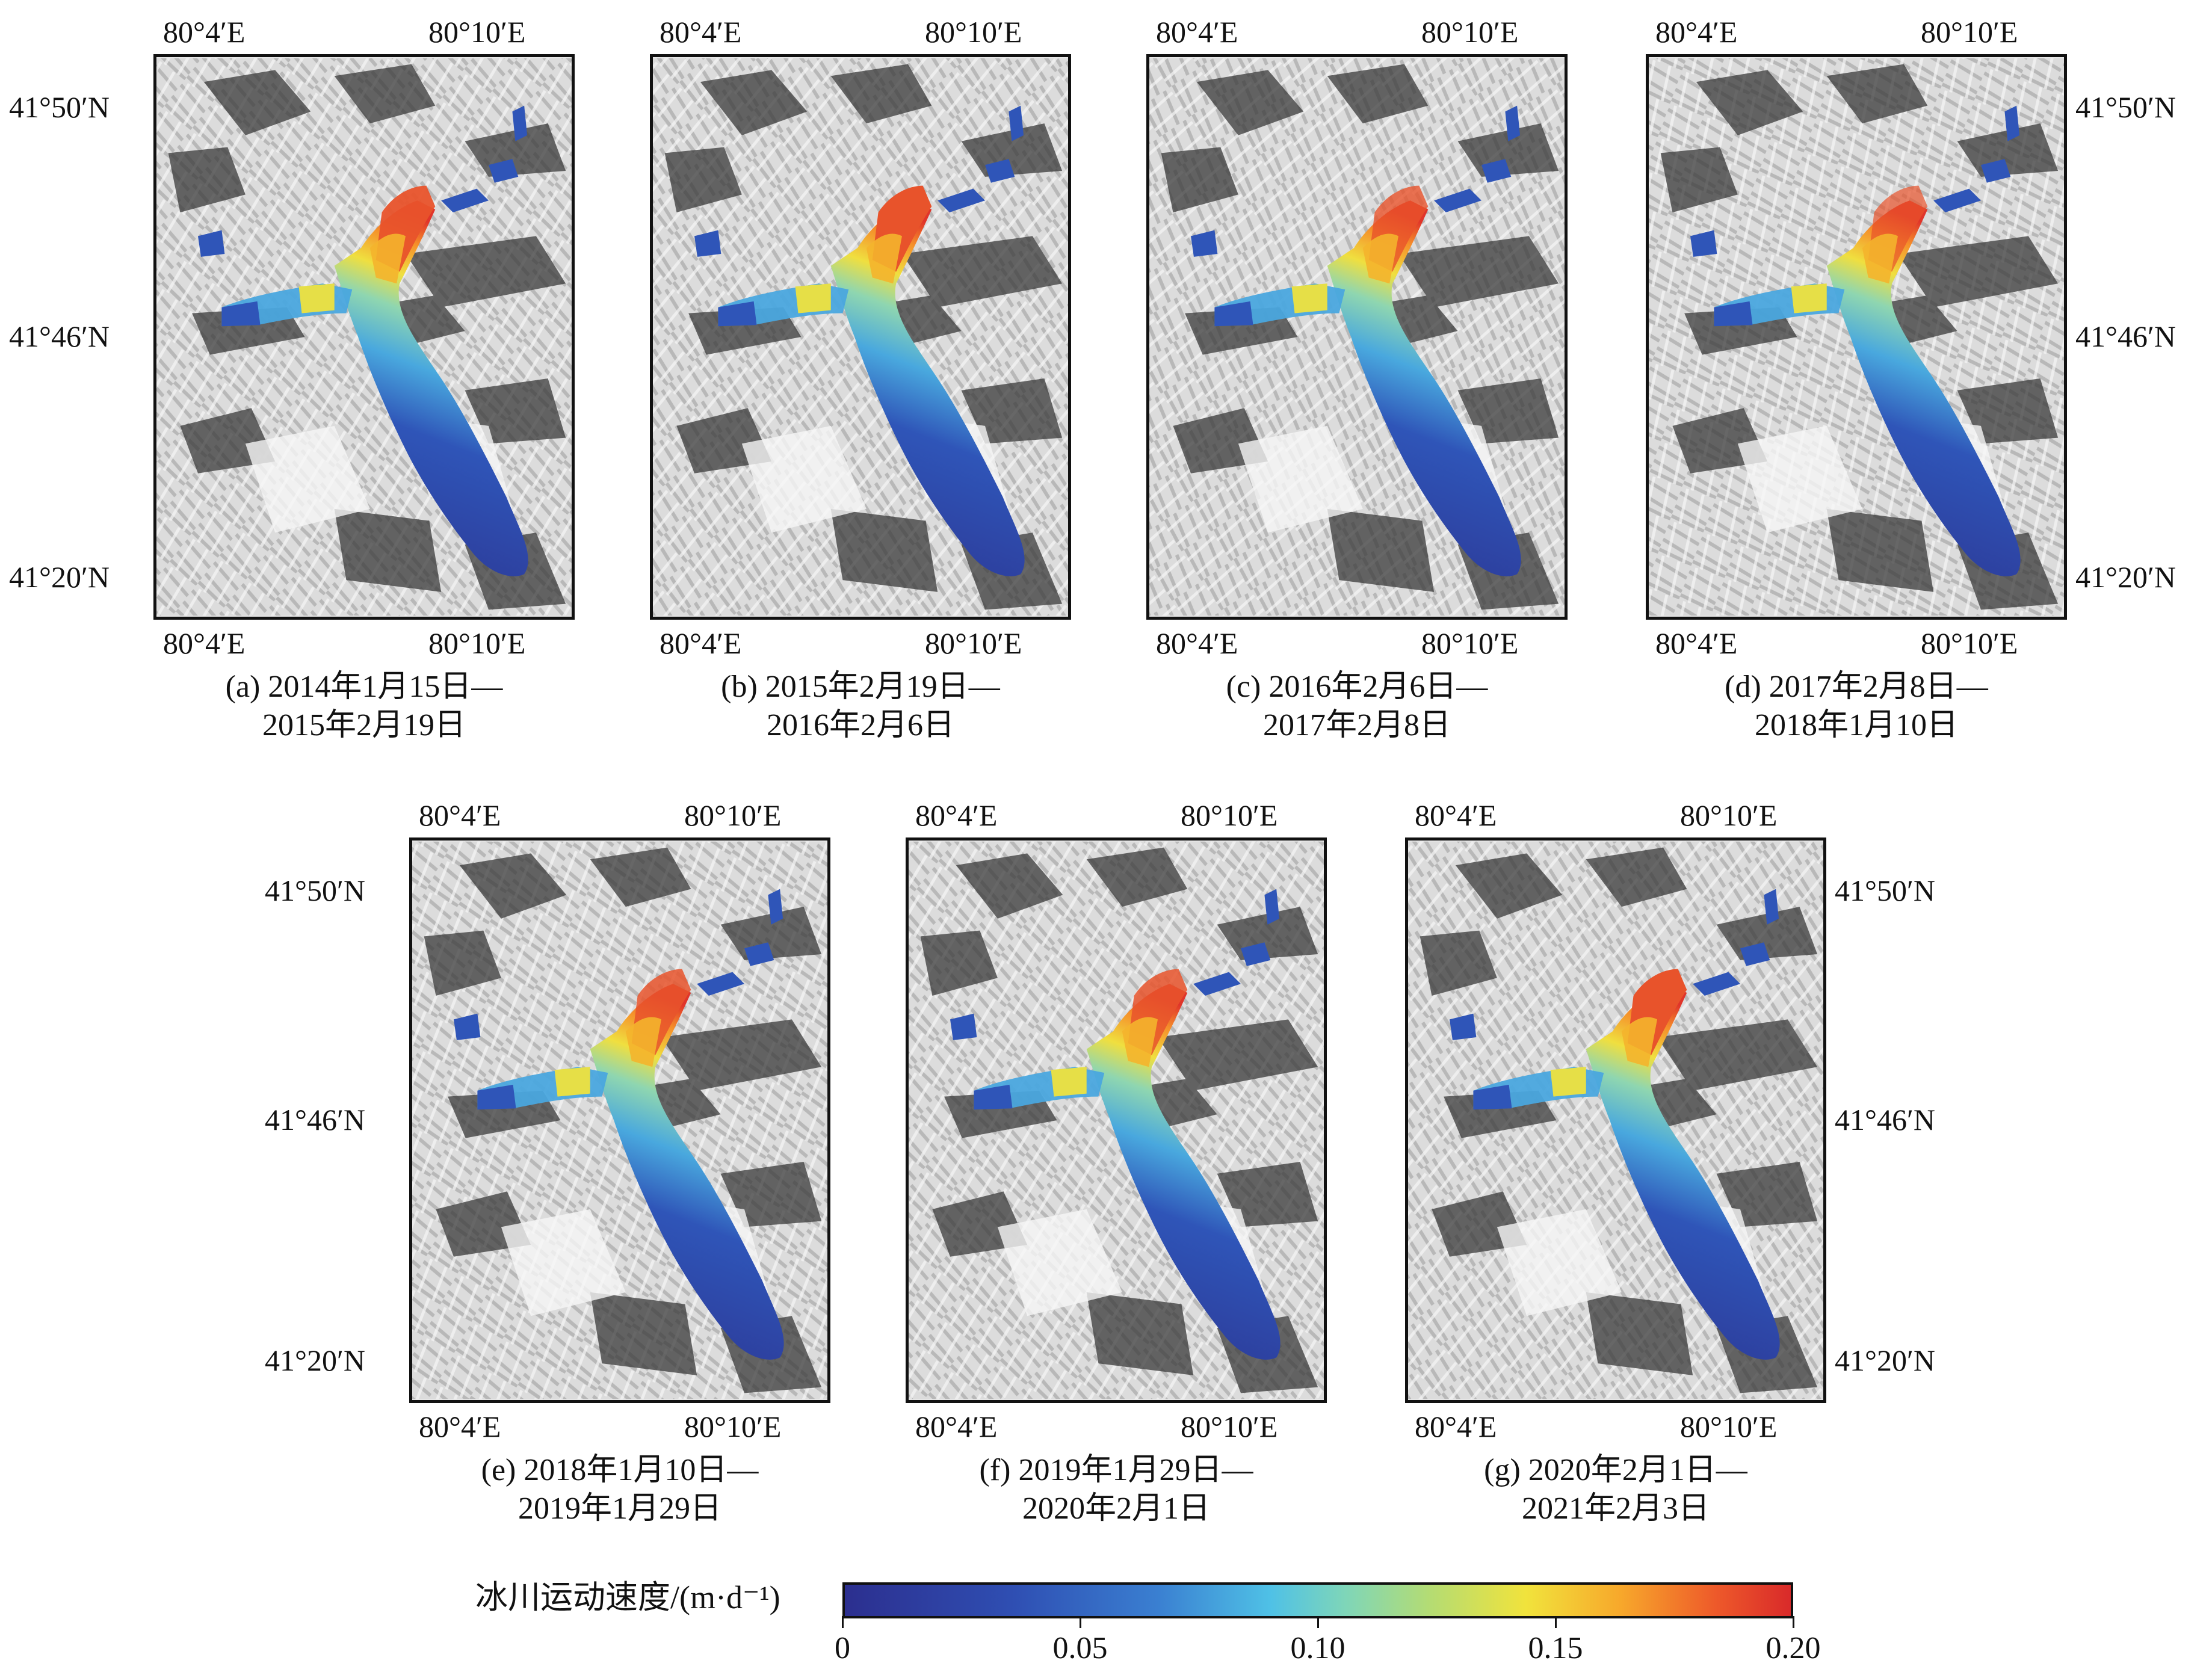  Describe the element at coordinates (1116, 1470) in the screenshot. I see `caption-line1: (f) 2019年1月29日—` at that location.